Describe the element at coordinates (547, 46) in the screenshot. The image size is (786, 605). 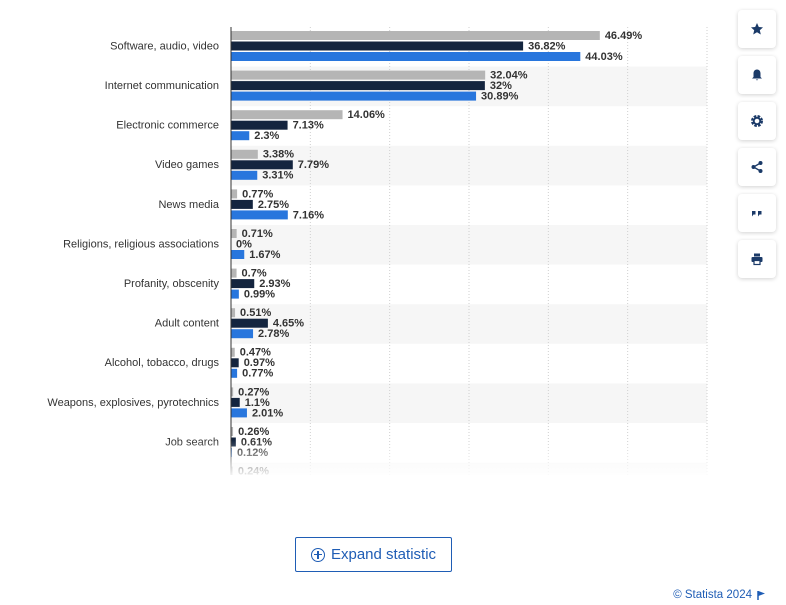
I see `value-label: 36.82%` at that location.